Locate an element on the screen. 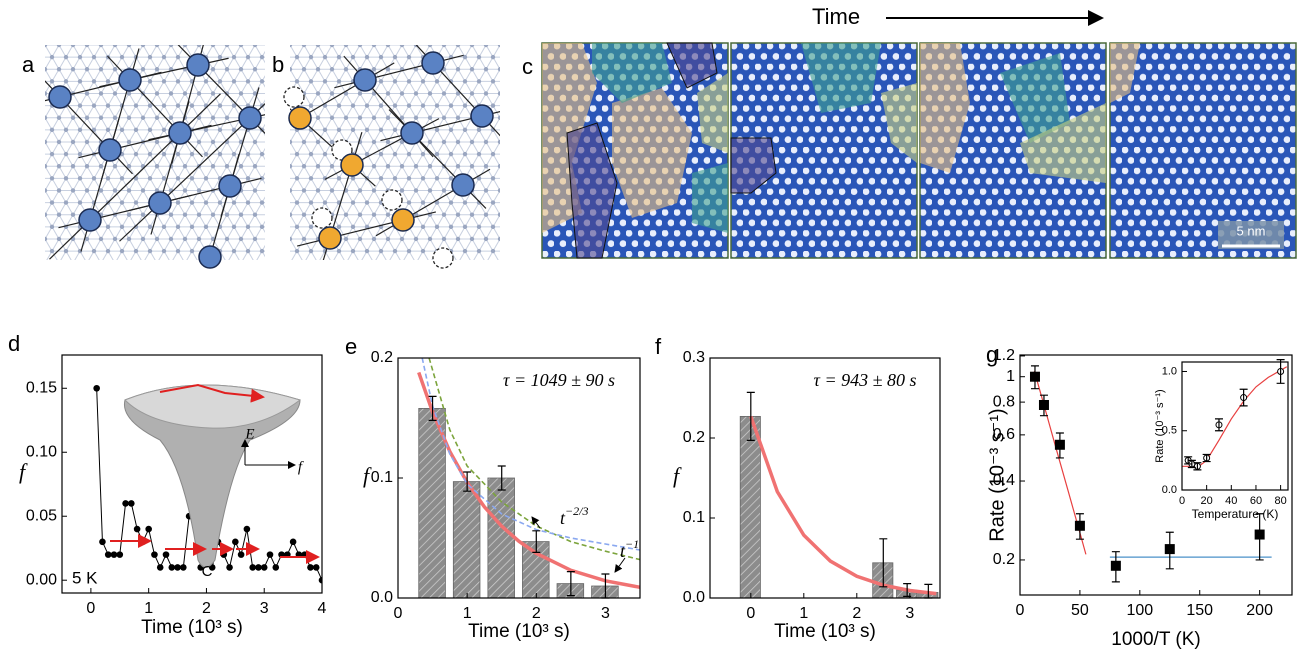 The image size is (1311, 666). plot-frame is located at coordinates (192, 474).